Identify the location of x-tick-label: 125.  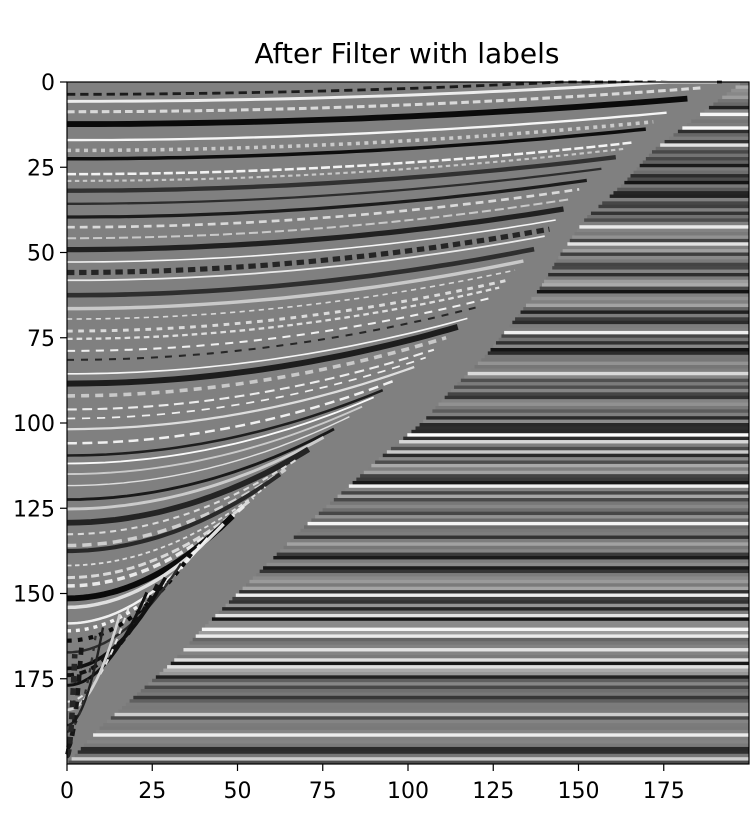
(493, 791).